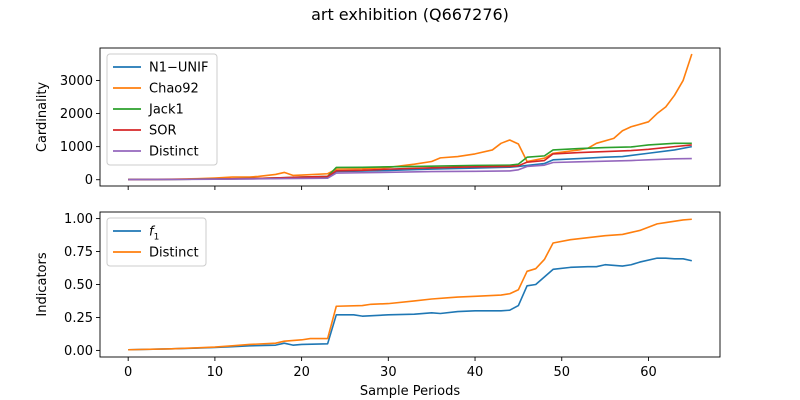 This screenshot has width=800, height=400. I want to click on x-tick-label: 0, so click(128, 372).